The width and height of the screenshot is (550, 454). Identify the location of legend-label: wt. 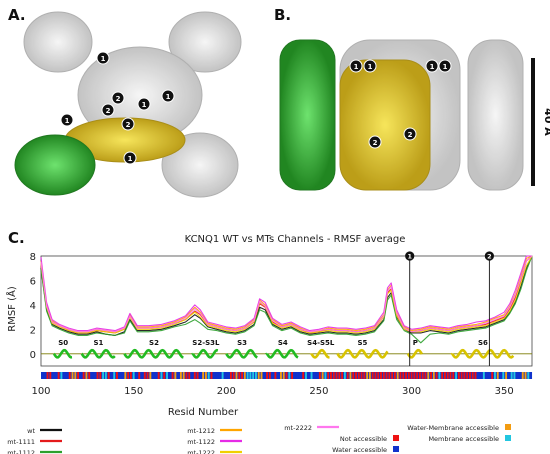
(31, 431).